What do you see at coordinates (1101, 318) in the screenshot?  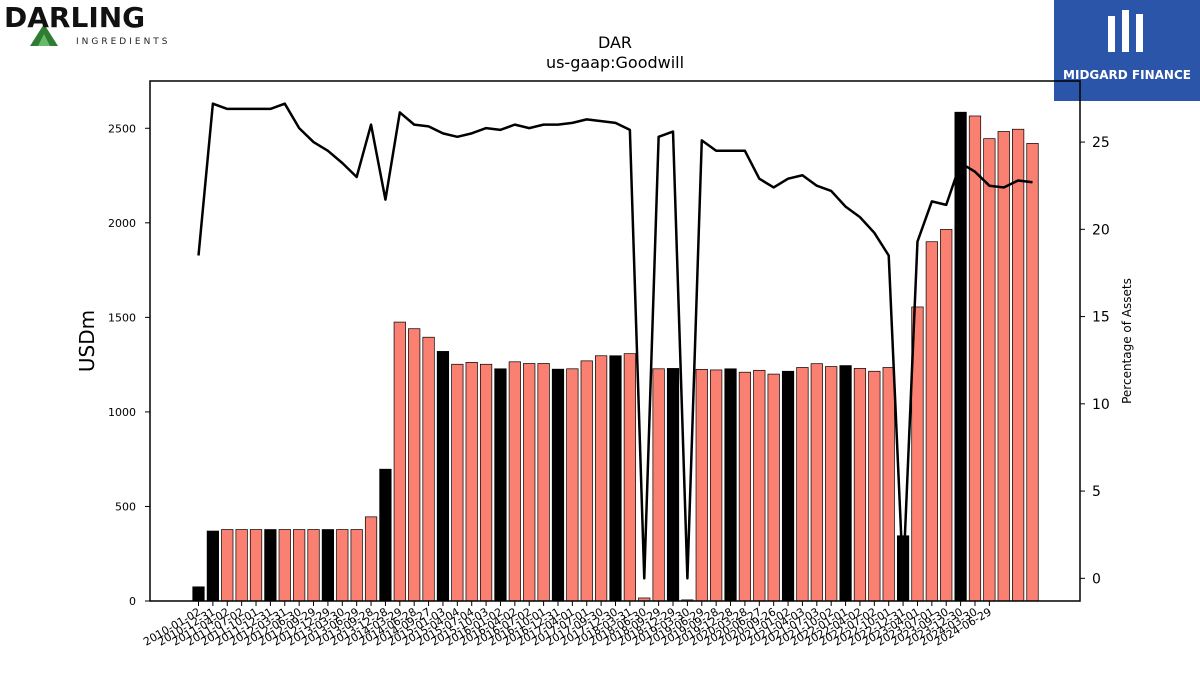 I see `y2-tick-label: 15` at bounding box center [1101, 318].